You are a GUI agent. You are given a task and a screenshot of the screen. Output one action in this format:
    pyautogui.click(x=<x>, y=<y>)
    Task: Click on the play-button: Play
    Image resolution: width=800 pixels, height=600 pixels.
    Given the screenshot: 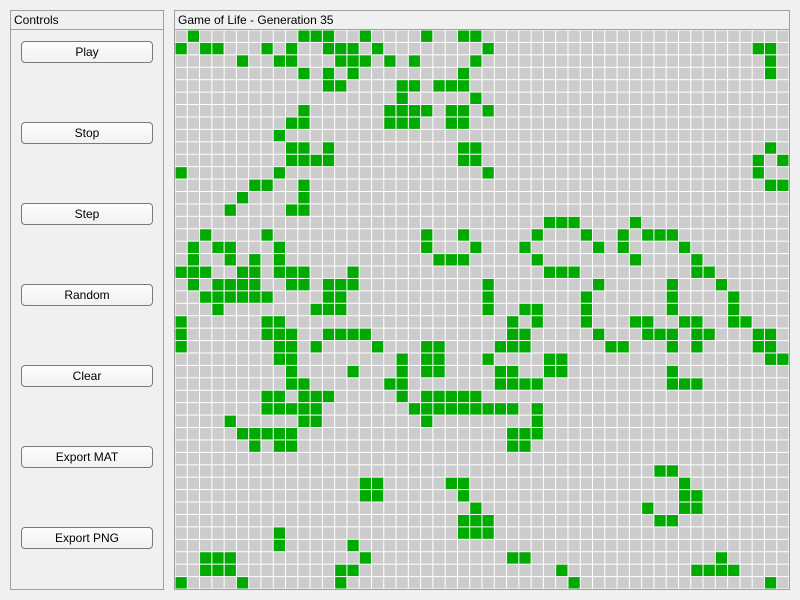 What is the action you would take?
    pyautogui.click(x=87, y=52)
    